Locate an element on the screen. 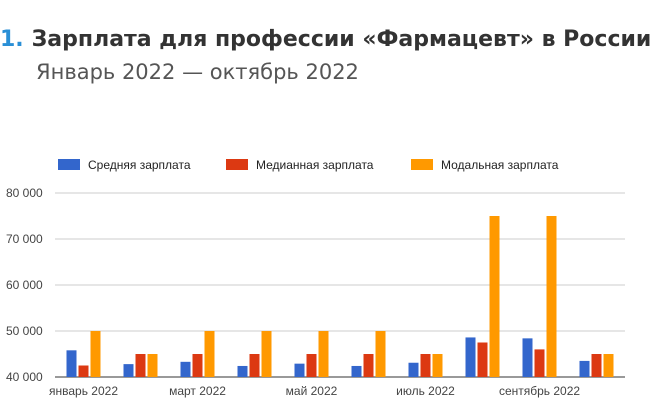  bar-медианная-зарплата-июнь-2022 is located at coordinates (368, 365).